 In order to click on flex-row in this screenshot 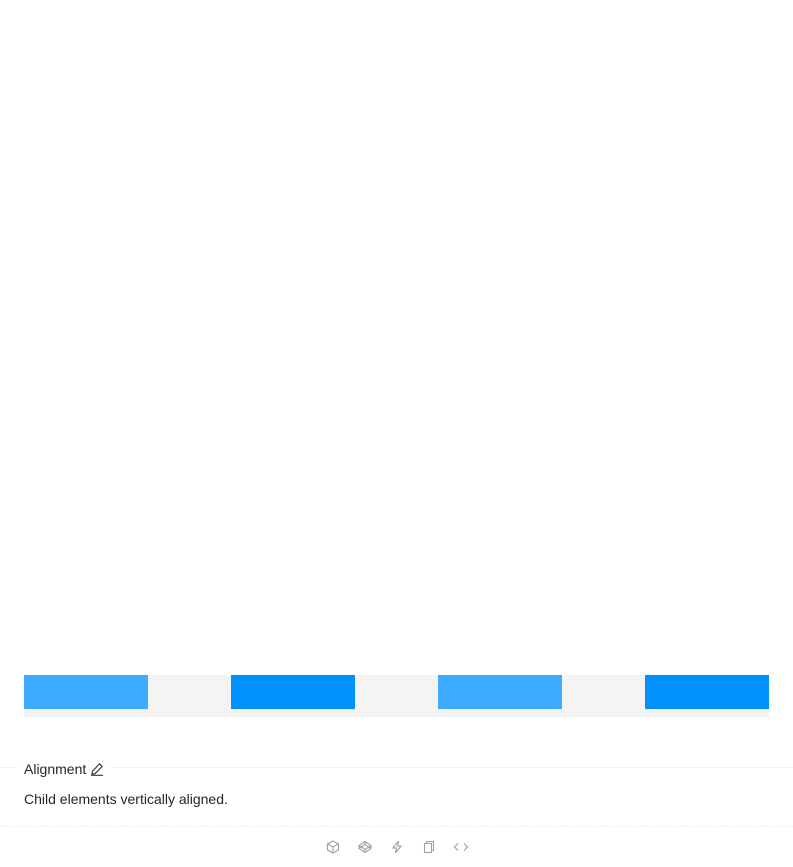, I will do `click(396, 696)`.